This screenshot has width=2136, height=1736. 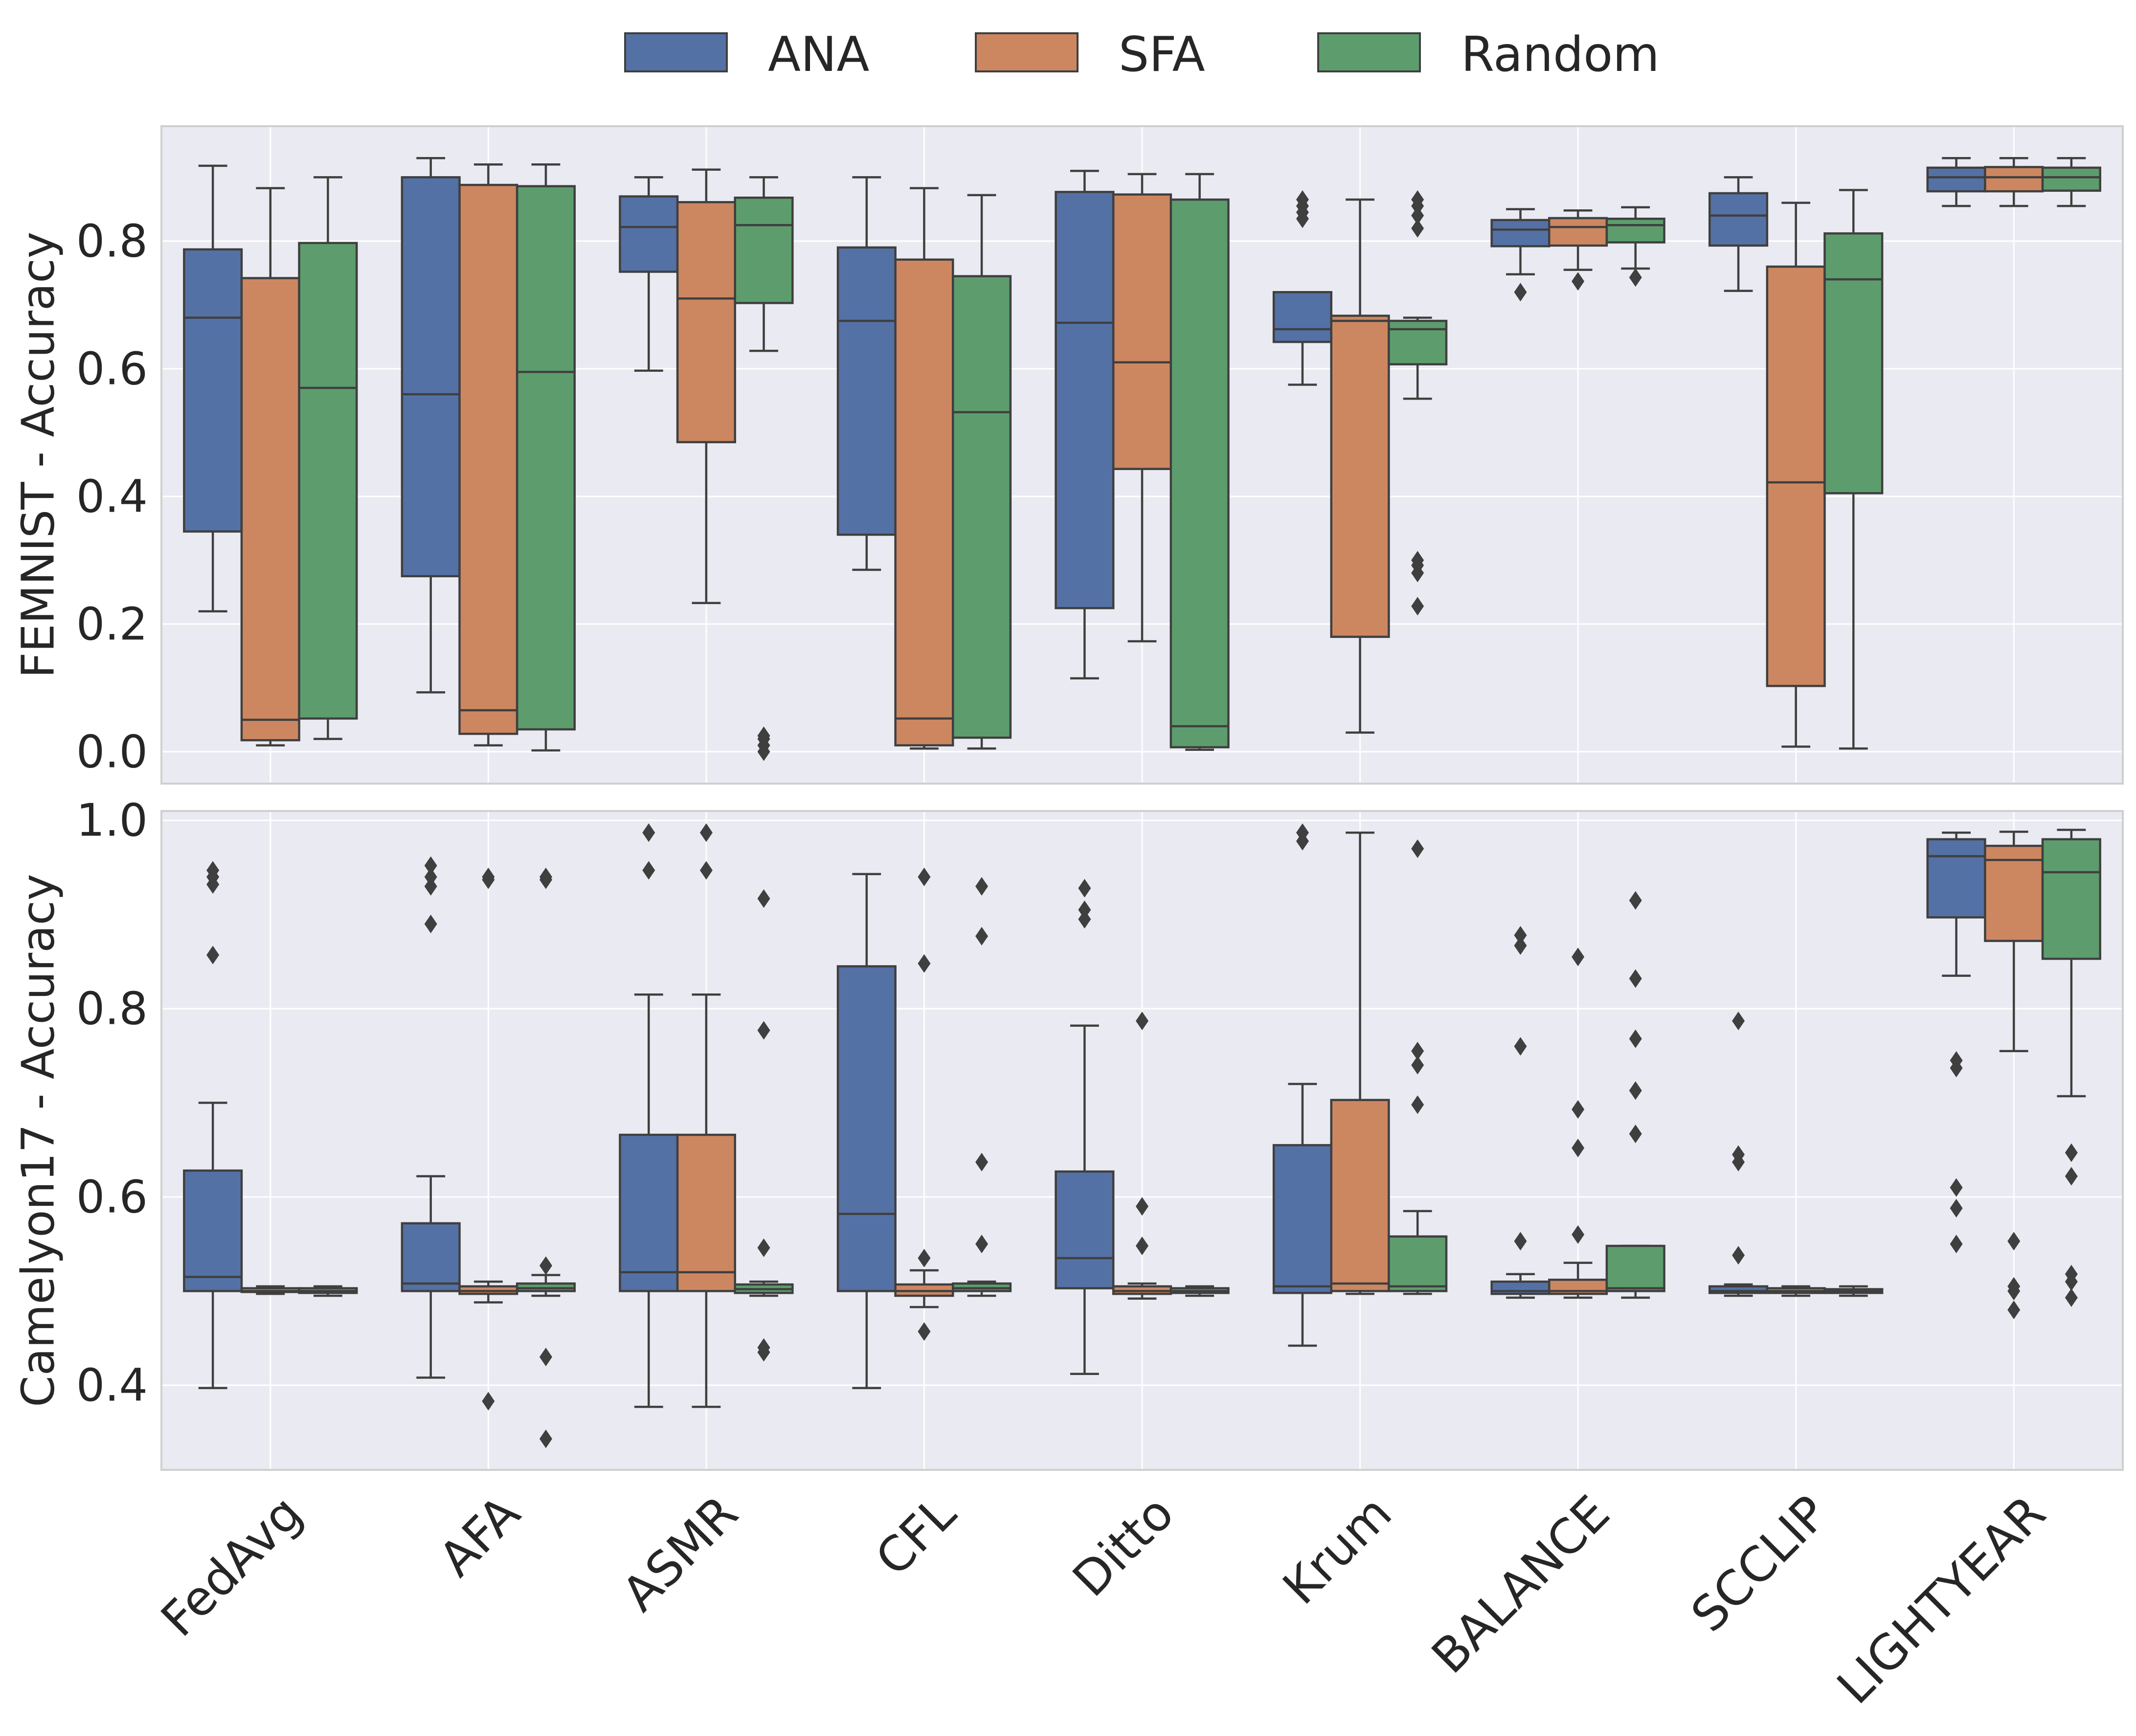 I want to click on box-balance-sfa, so click(x=1578, y=1123).